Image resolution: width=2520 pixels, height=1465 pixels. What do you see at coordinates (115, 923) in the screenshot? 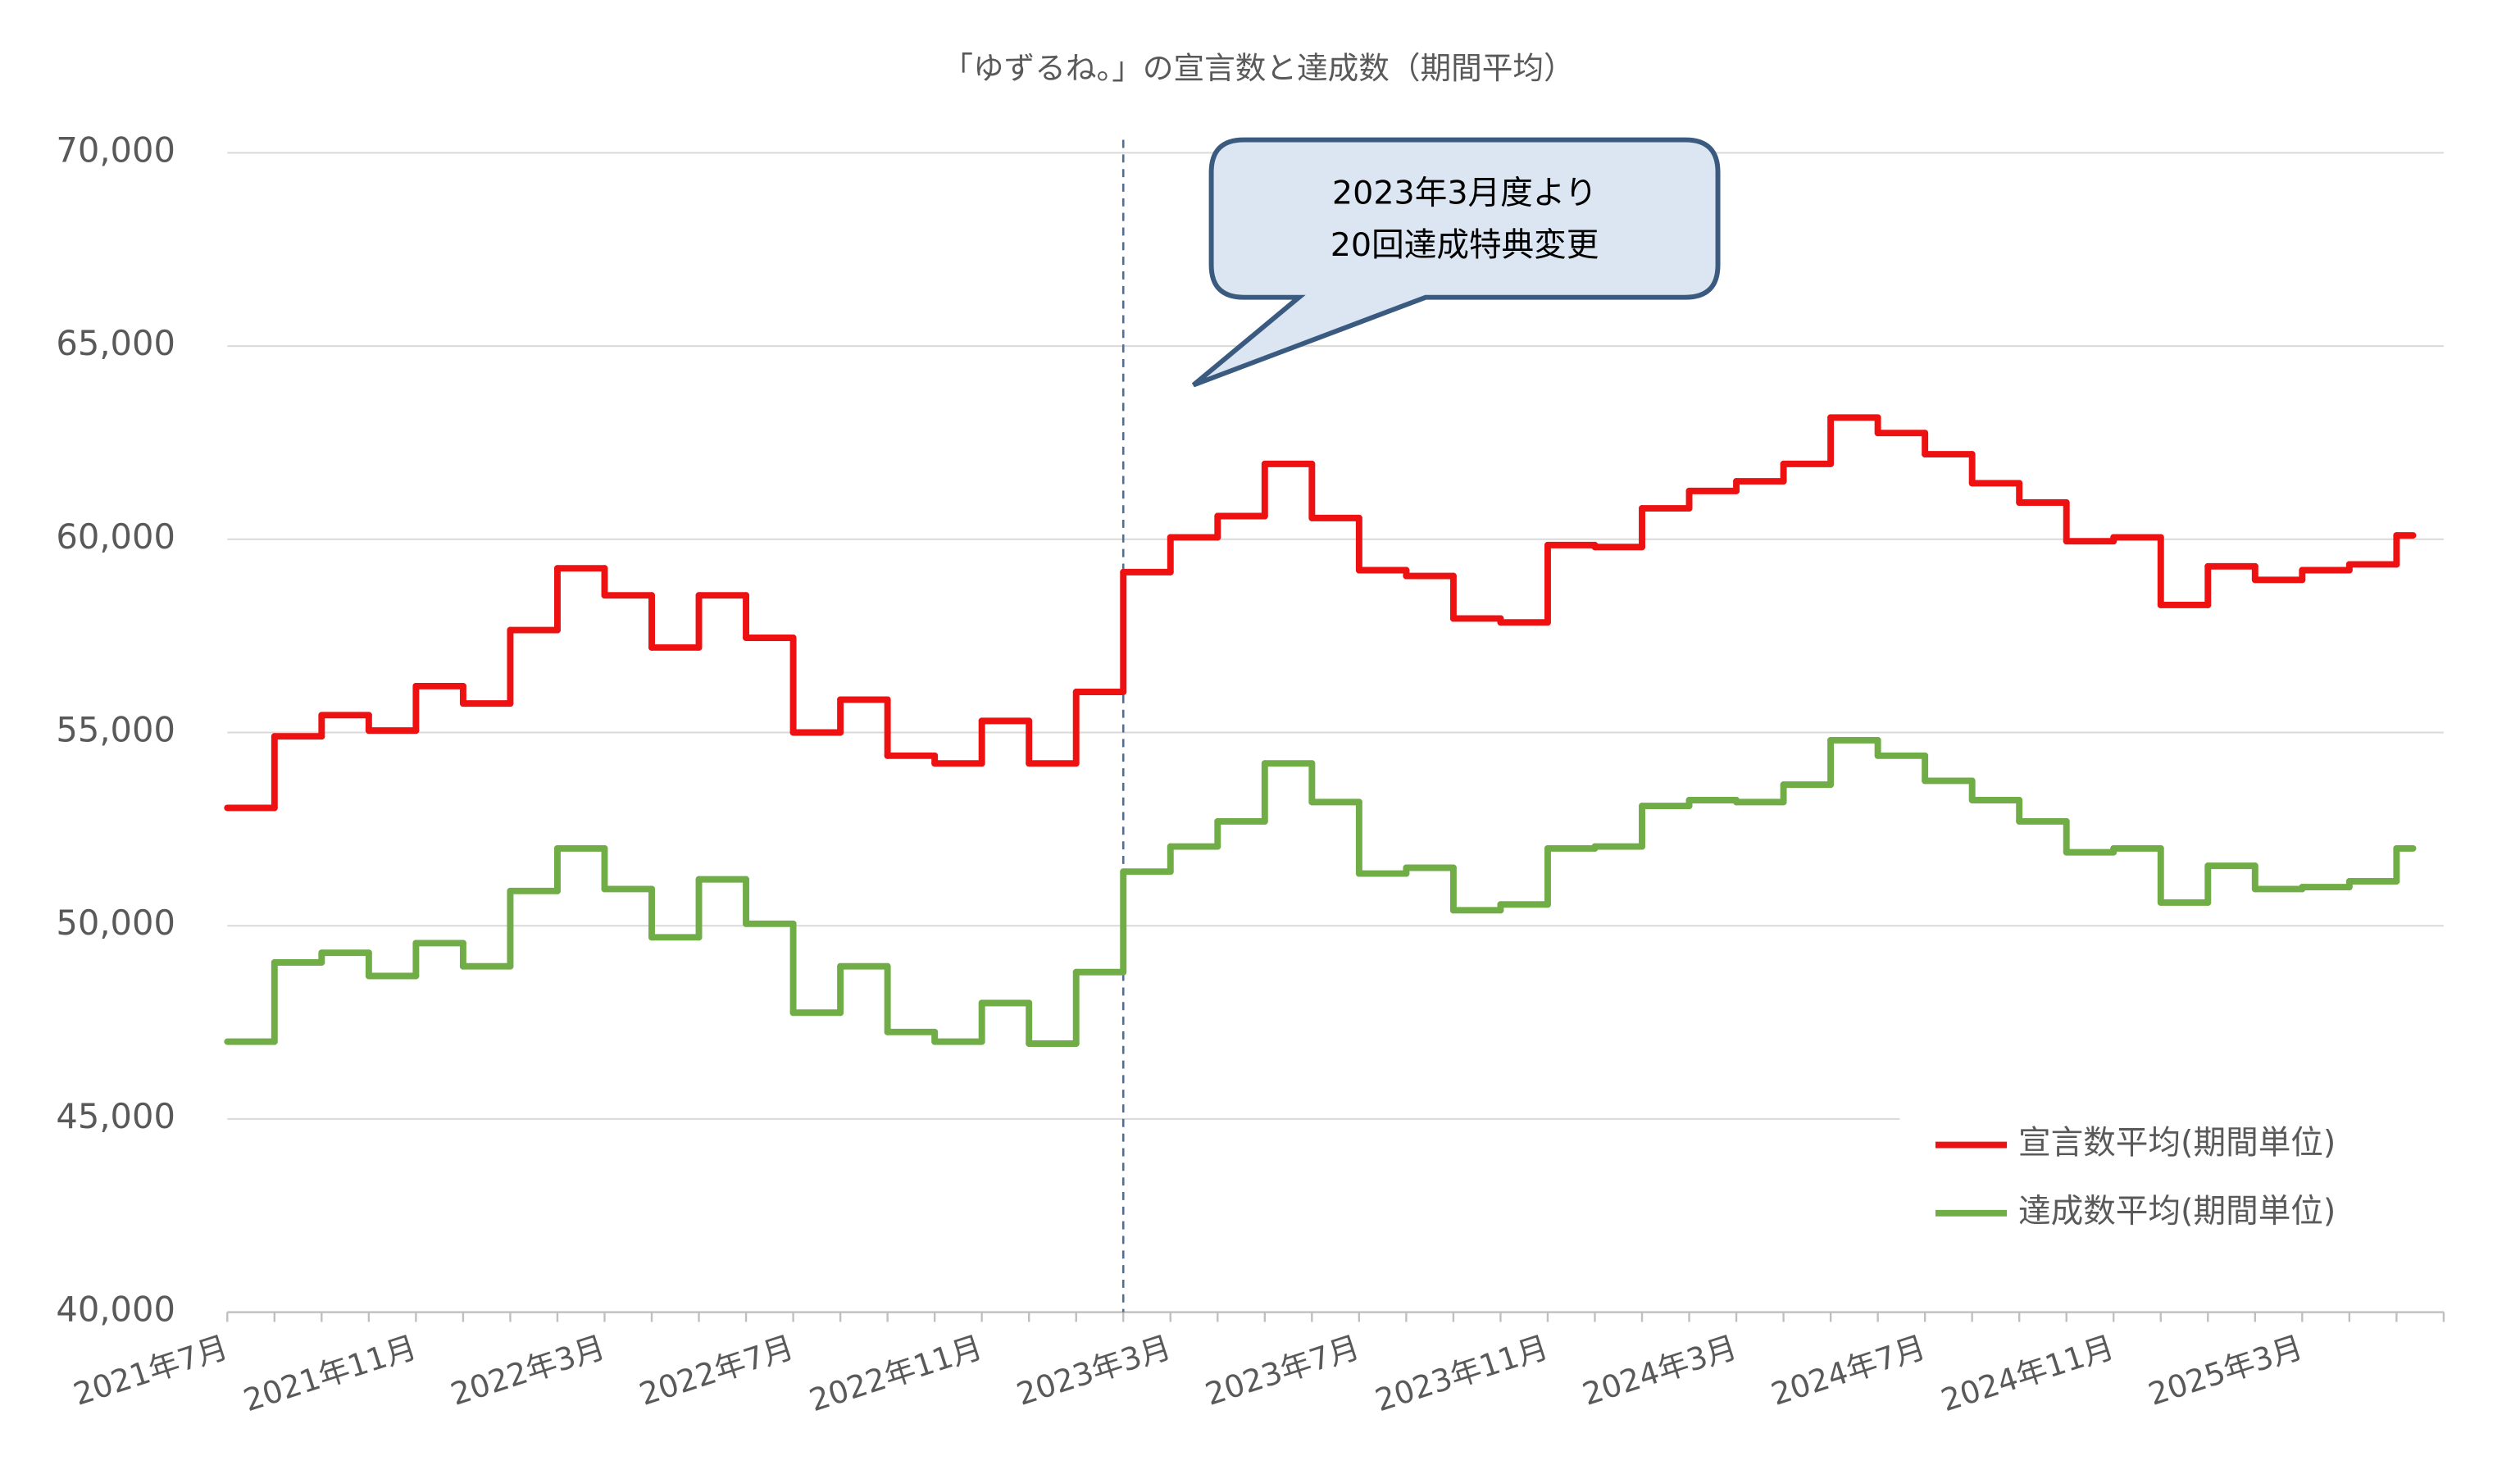
I see `y-tick-label: 50,000` at bounding box center [115, 923].